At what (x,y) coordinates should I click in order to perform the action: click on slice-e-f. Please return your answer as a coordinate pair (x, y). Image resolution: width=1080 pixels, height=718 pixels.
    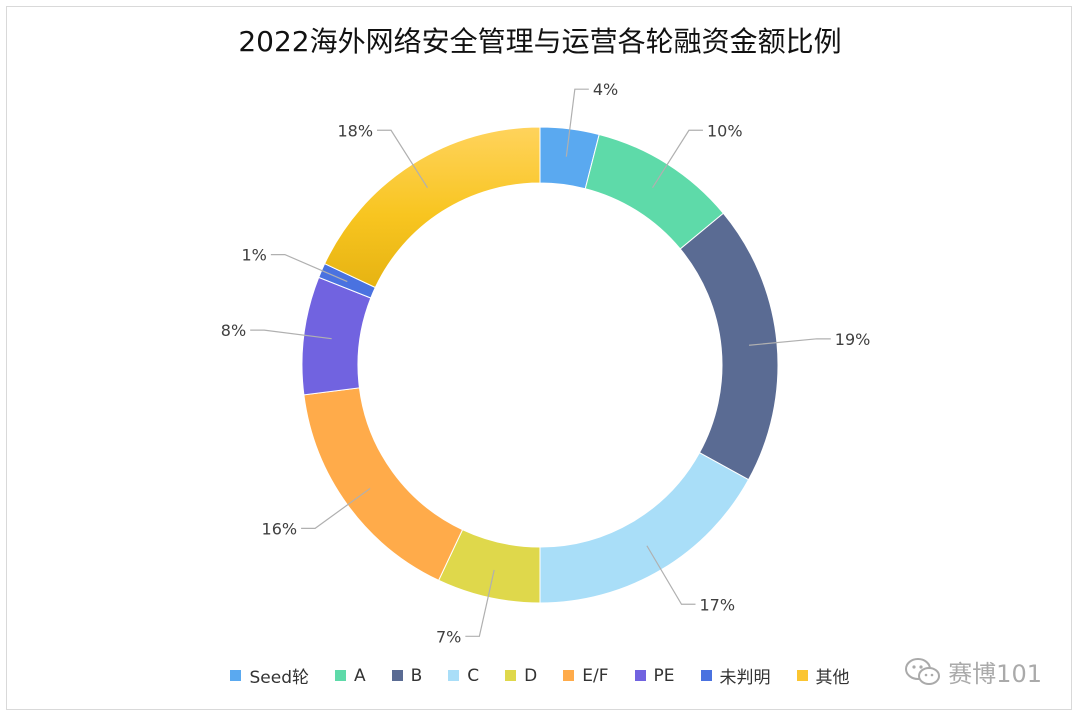
    Looking at the image, I should click on (383, 484).